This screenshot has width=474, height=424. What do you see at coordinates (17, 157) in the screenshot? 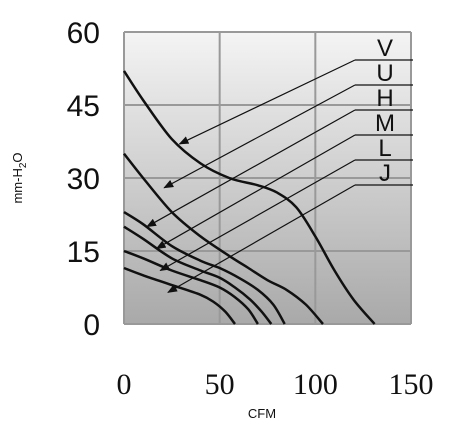
I see `y-axis-label-tail: O` at bounding box center [17, 157].